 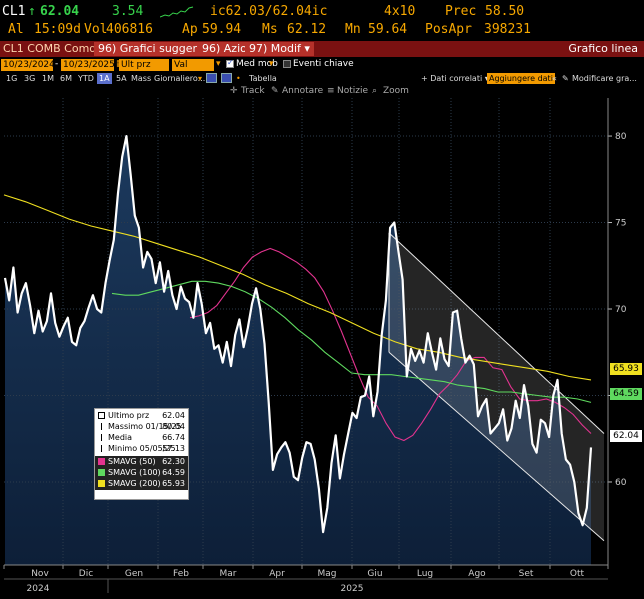 What do you see at coordinates (96, 29) in the screenshot?
I see `volume-label: Vol` at bounding box center [96, 29].